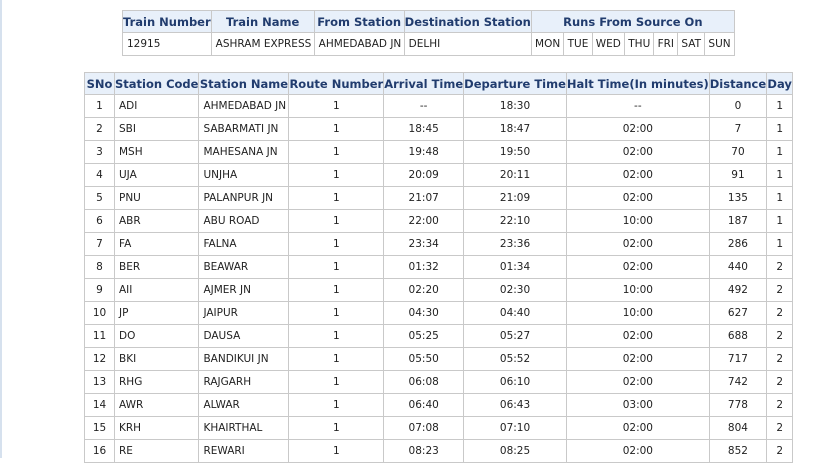 Image resolution: width=834 pixels, height=463 pixels. What do you see at coordinates (156, 83) in the screenshot?
I see `header-station-code: Station Code` at bounding box center [156, 83].